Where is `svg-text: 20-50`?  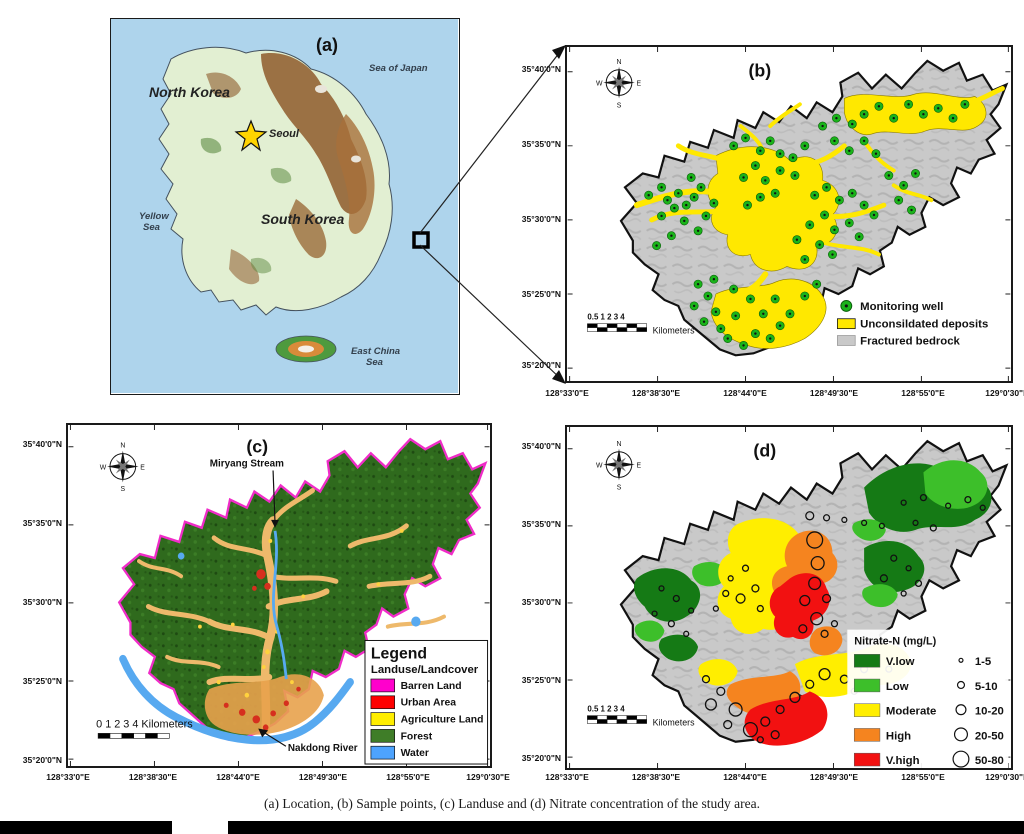 svg-text: 20-50 is located at coordinates (989, 736).